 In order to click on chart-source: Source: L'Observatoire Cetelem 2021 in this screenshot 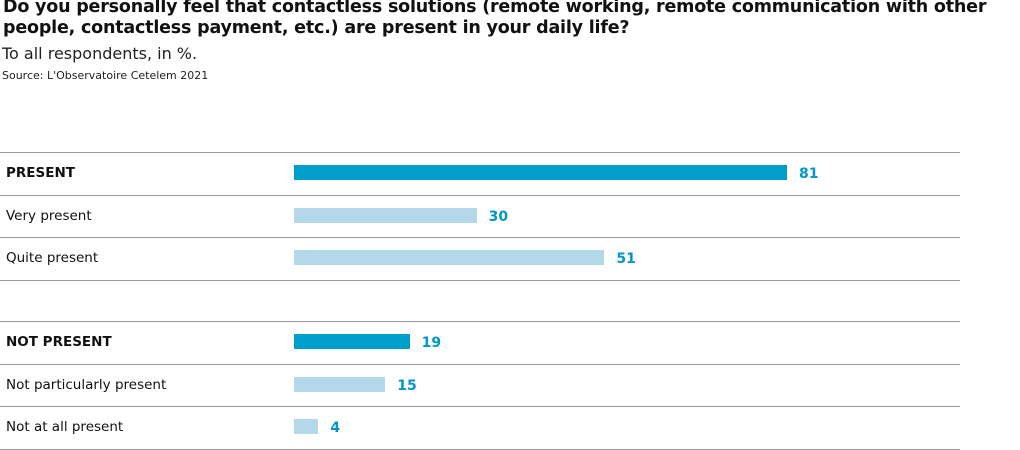, I will do `click(105, 75)`.